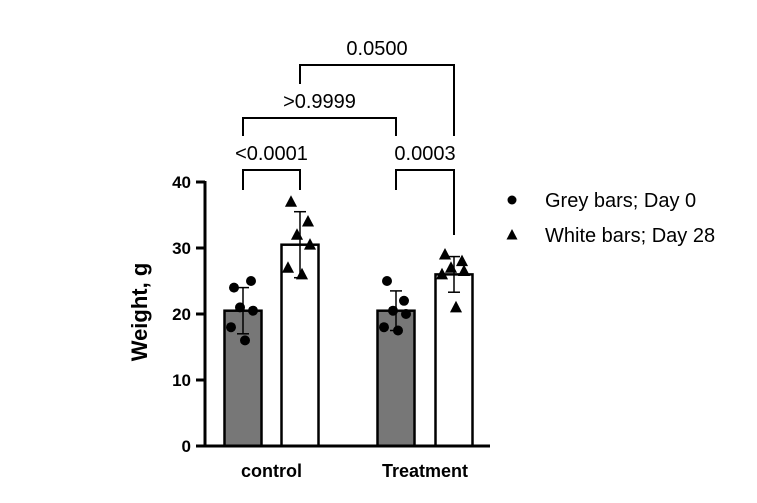 The height and width of the screenshot is (503, 757). I want to click on p-value-label: 0.0500, so click(376, 49).